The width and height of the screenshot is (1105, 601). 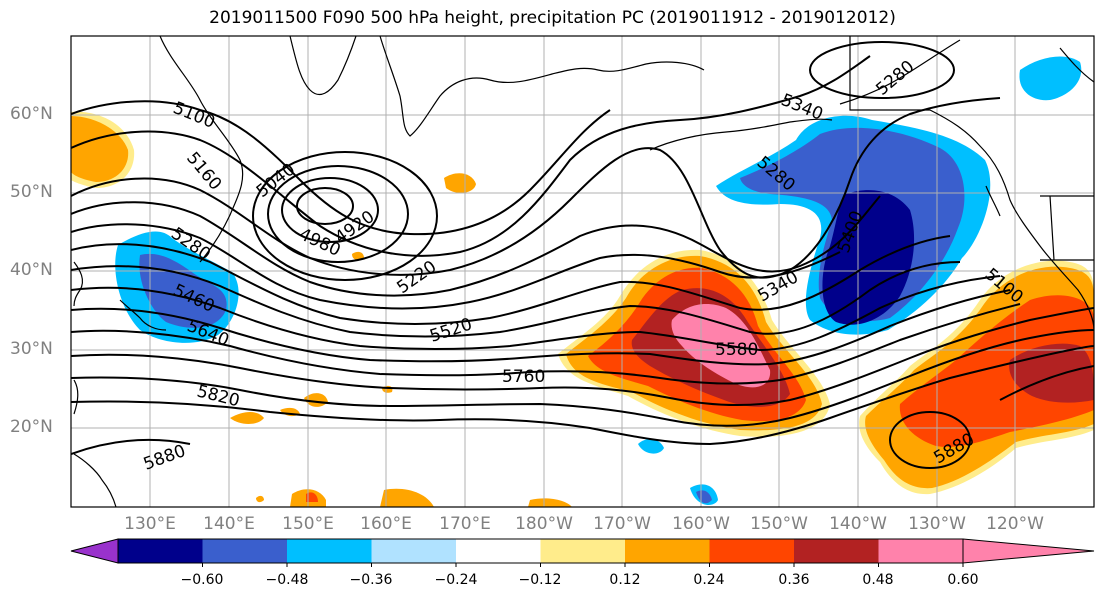 I want to click on lon-label: 130°E, so click(x=150, y=524).